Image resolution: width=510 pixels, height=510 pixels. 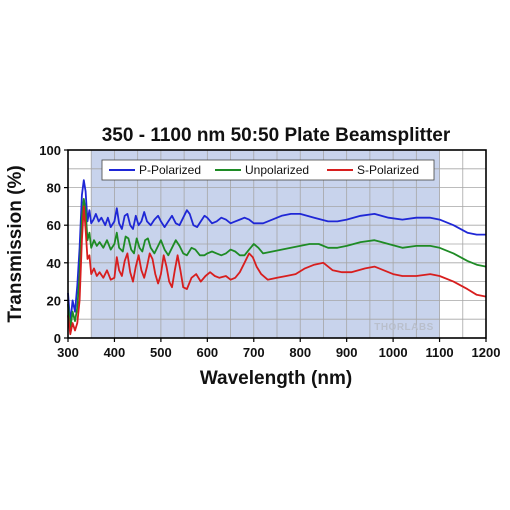 I want to click on x-tick-label: 300, so click(x=68, y=352).